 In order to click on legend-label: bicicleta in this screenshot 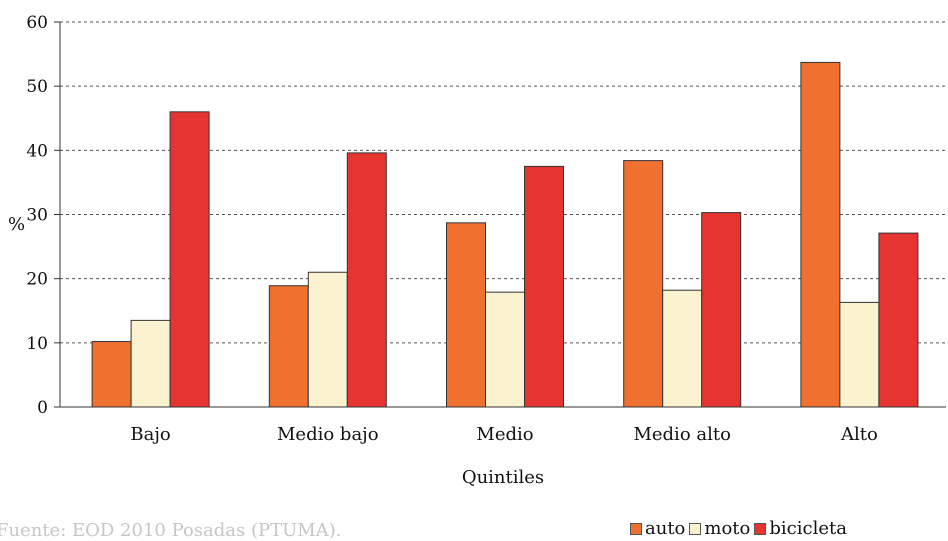, I will do `click(808, 528)`.